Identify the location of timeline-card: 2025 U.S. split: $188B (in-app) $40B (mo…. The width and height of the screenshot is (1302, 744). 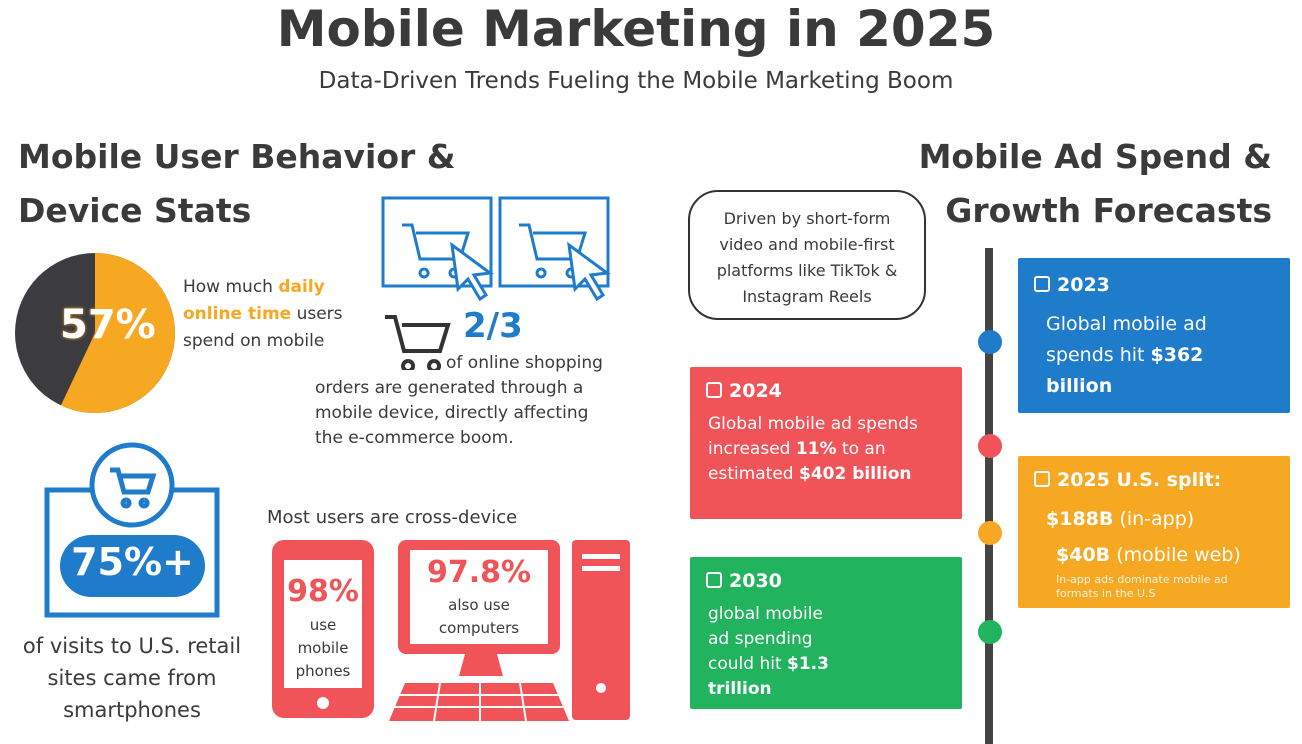
(1154, 532).